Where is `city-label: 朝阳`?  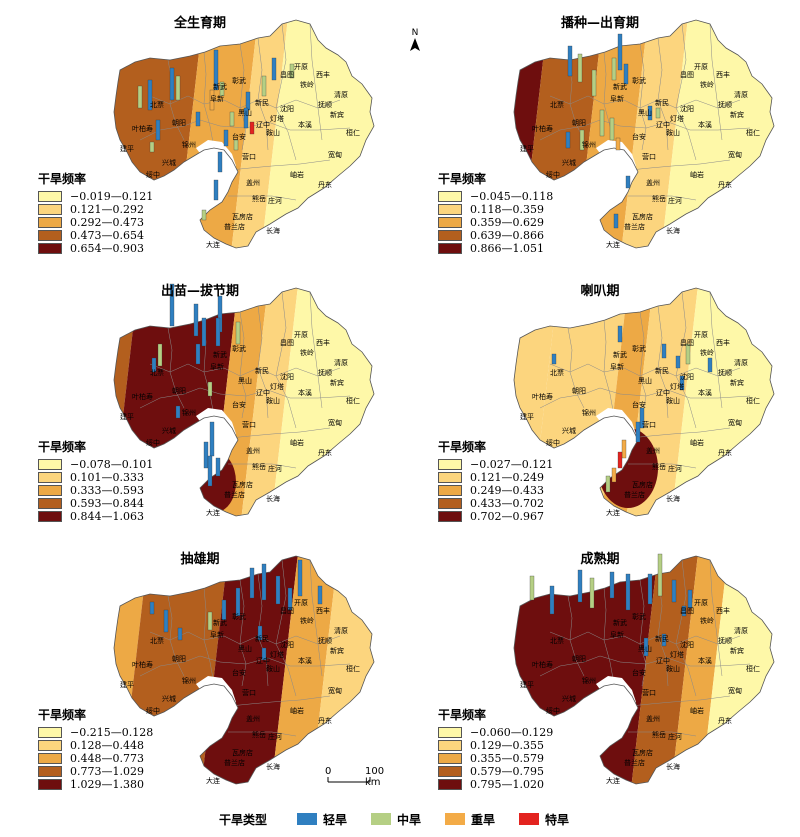 city-label: 朝阳 is located at coordinates (179, 123).